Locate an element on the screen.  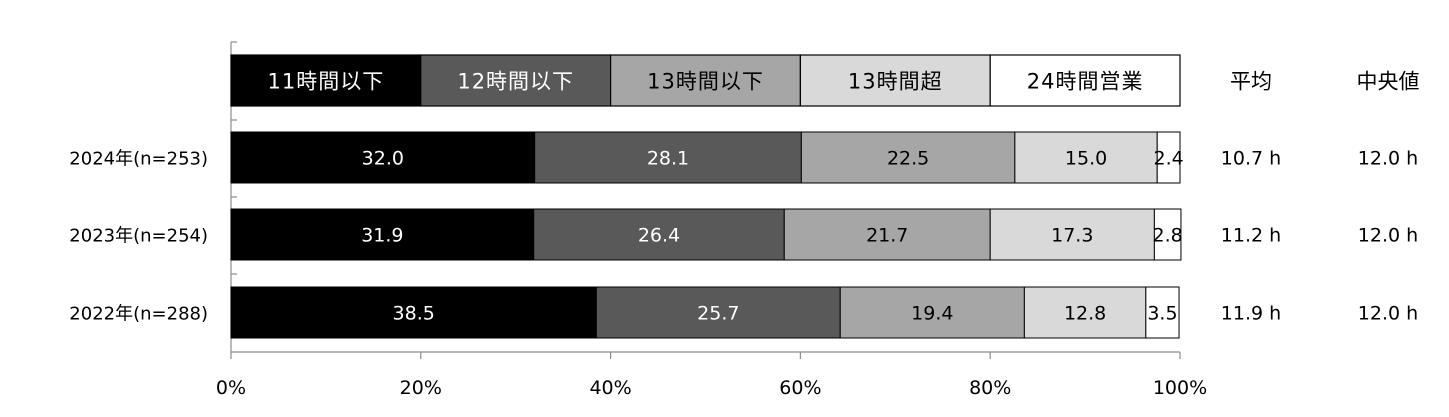
x-tick-label: 80% is located at coordinates (990, 388).